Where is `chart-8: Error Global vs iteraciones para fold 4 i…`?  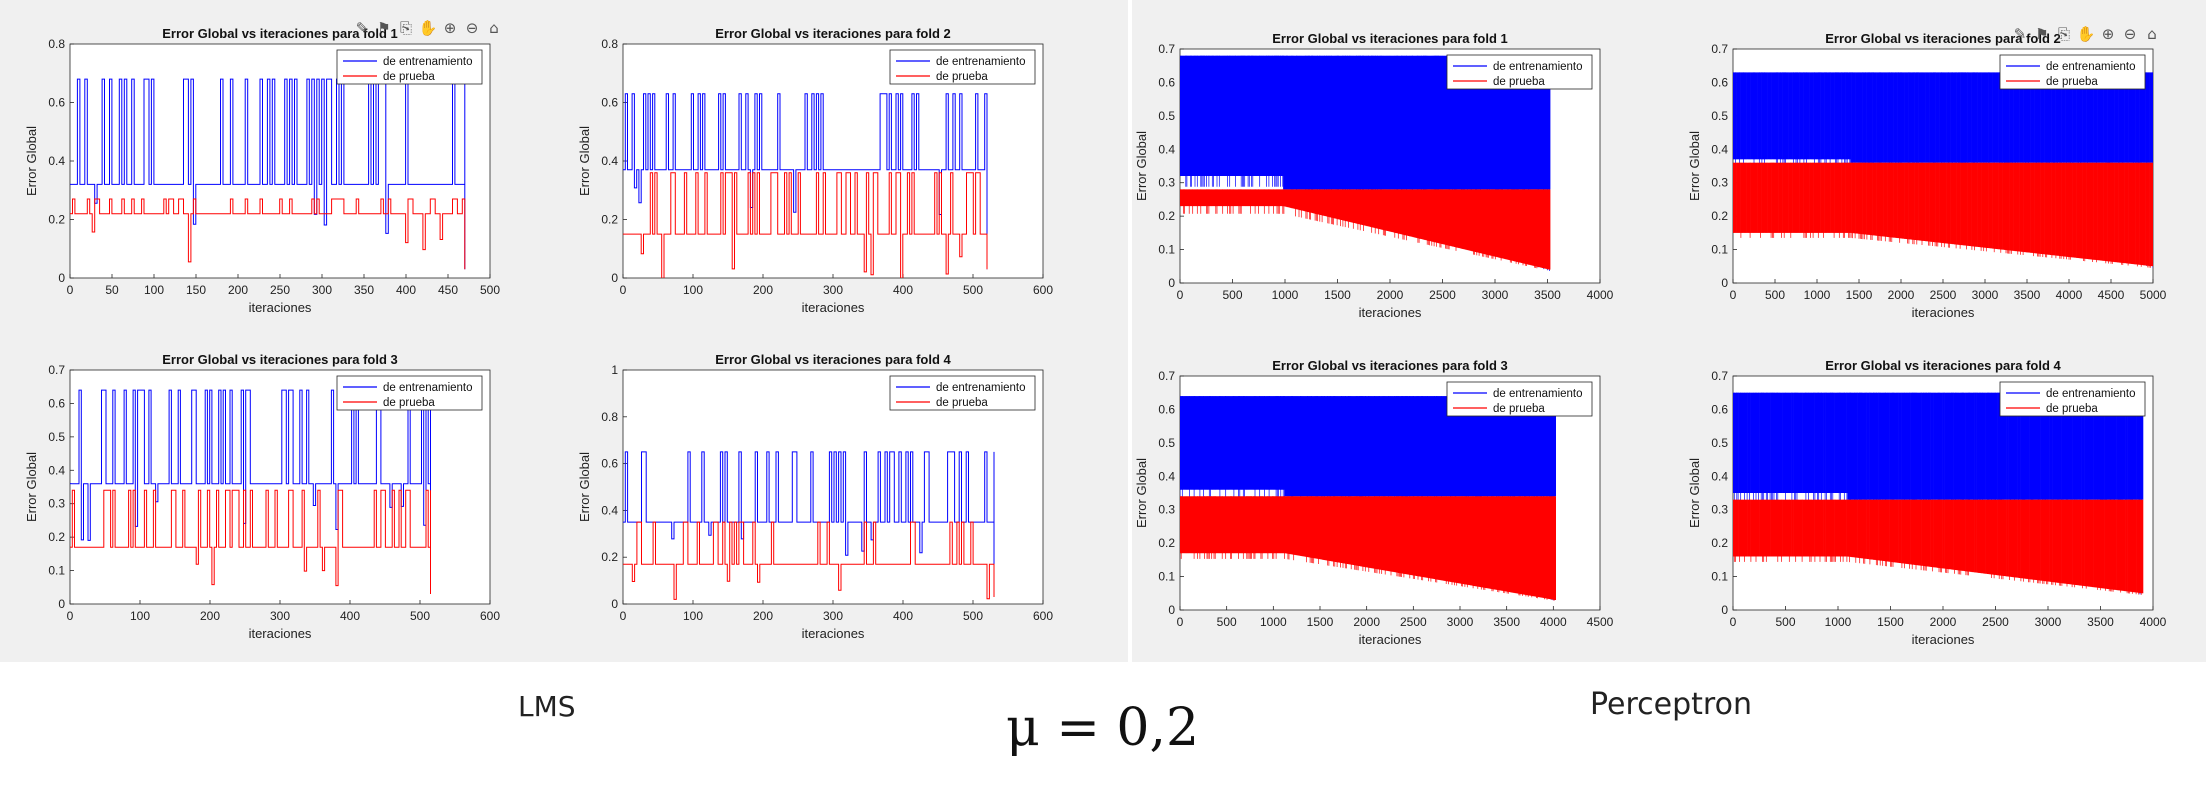
chart-8: Error Global vs iteraciones para fold 4 i… is located at coordinates (1927, 502).